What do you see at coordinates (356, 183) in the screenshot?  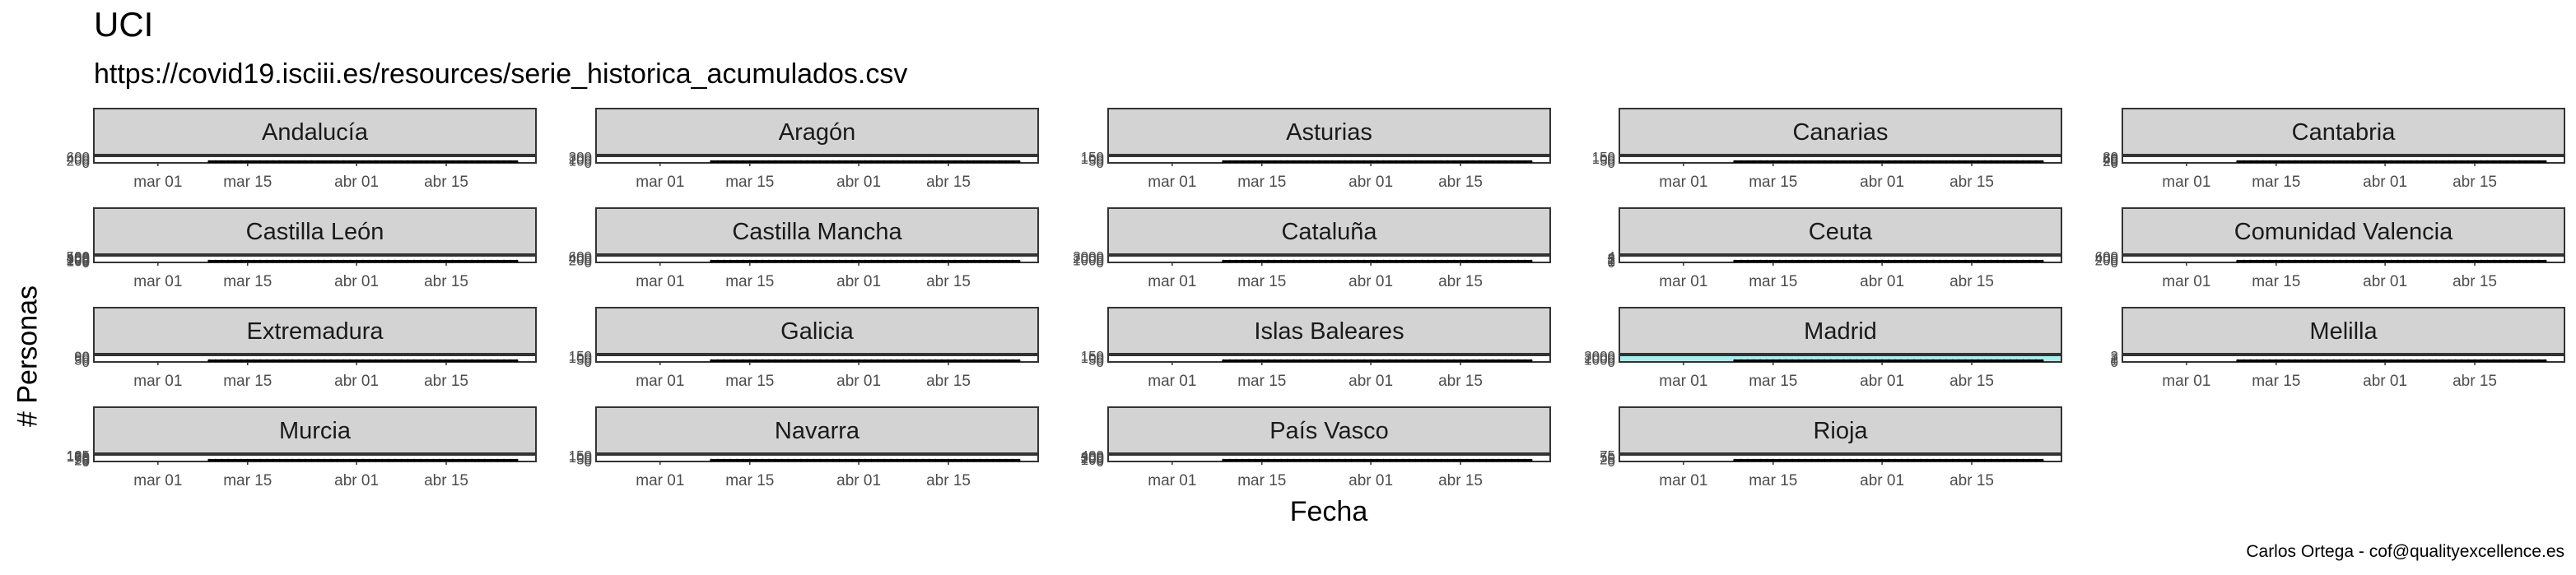 I see `x-tick-label: abr 01` at bounding box center [356, 183].